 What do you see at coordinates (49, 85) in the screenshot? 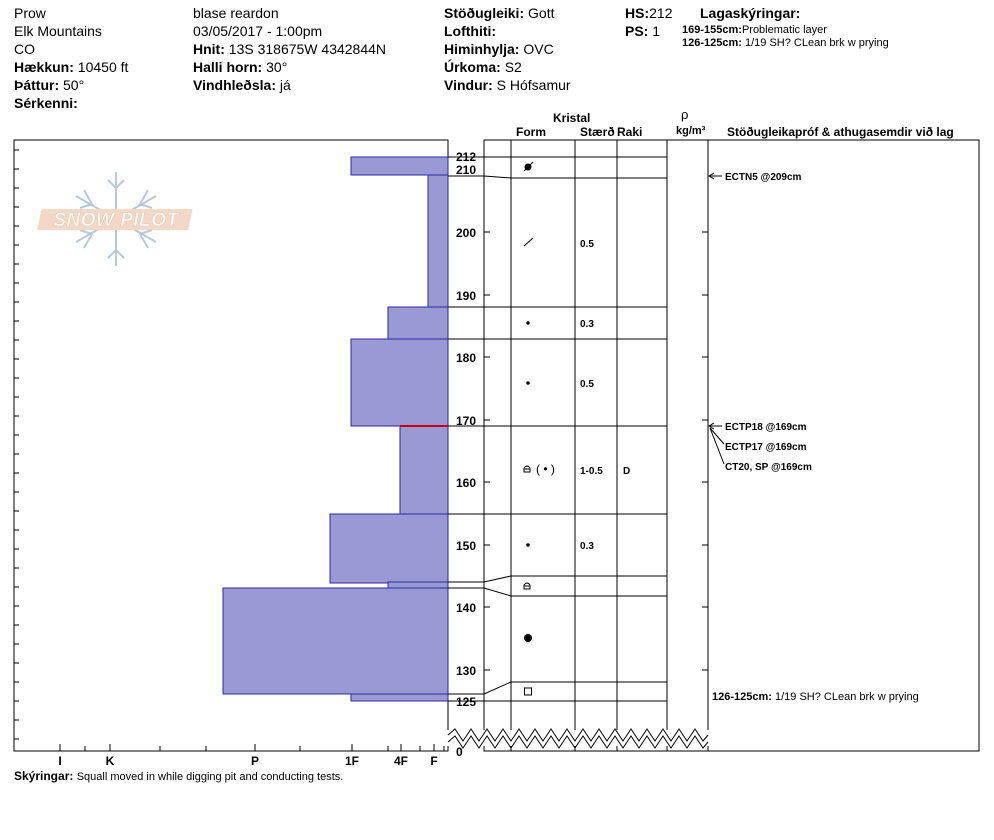
I see `aspect-row: Þáttur: 50°` at bounding box center [49, 85].